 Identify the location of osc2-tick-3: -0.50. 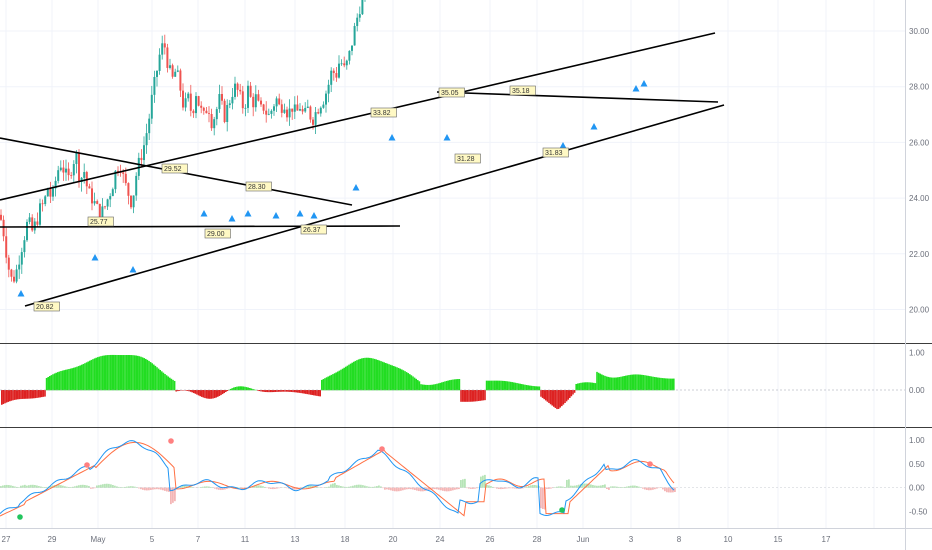
(918, 511).